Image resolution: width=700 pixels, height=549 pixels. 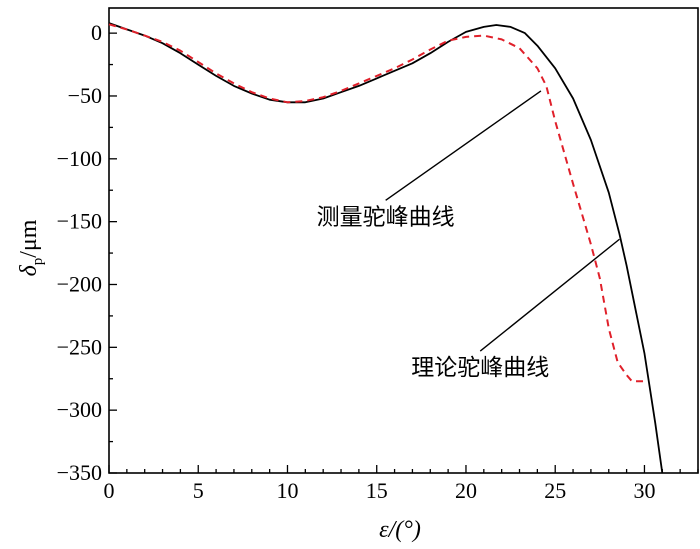 What do you see at coordinates (555, 490) in the screenshot?
I see `x-tick-label: 25` at bounding box center [555, 490].